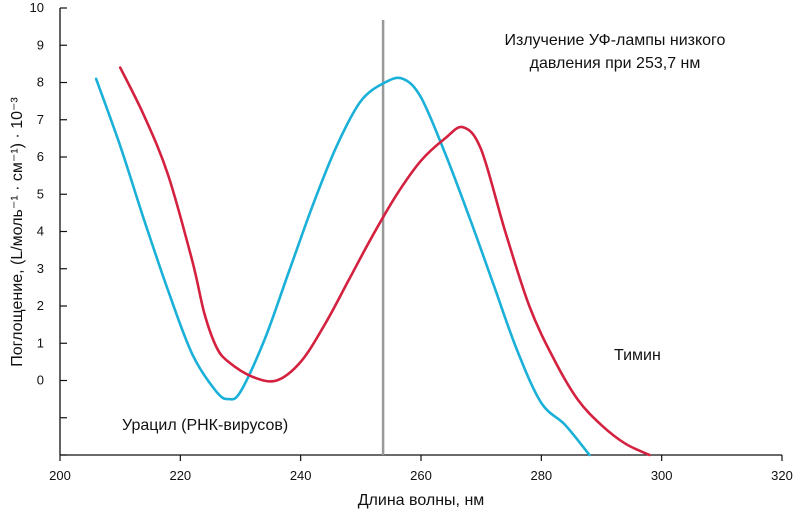 This screenshot has height=512, width=800. I want to click on y-tick-label: 9, so click(40, 44).